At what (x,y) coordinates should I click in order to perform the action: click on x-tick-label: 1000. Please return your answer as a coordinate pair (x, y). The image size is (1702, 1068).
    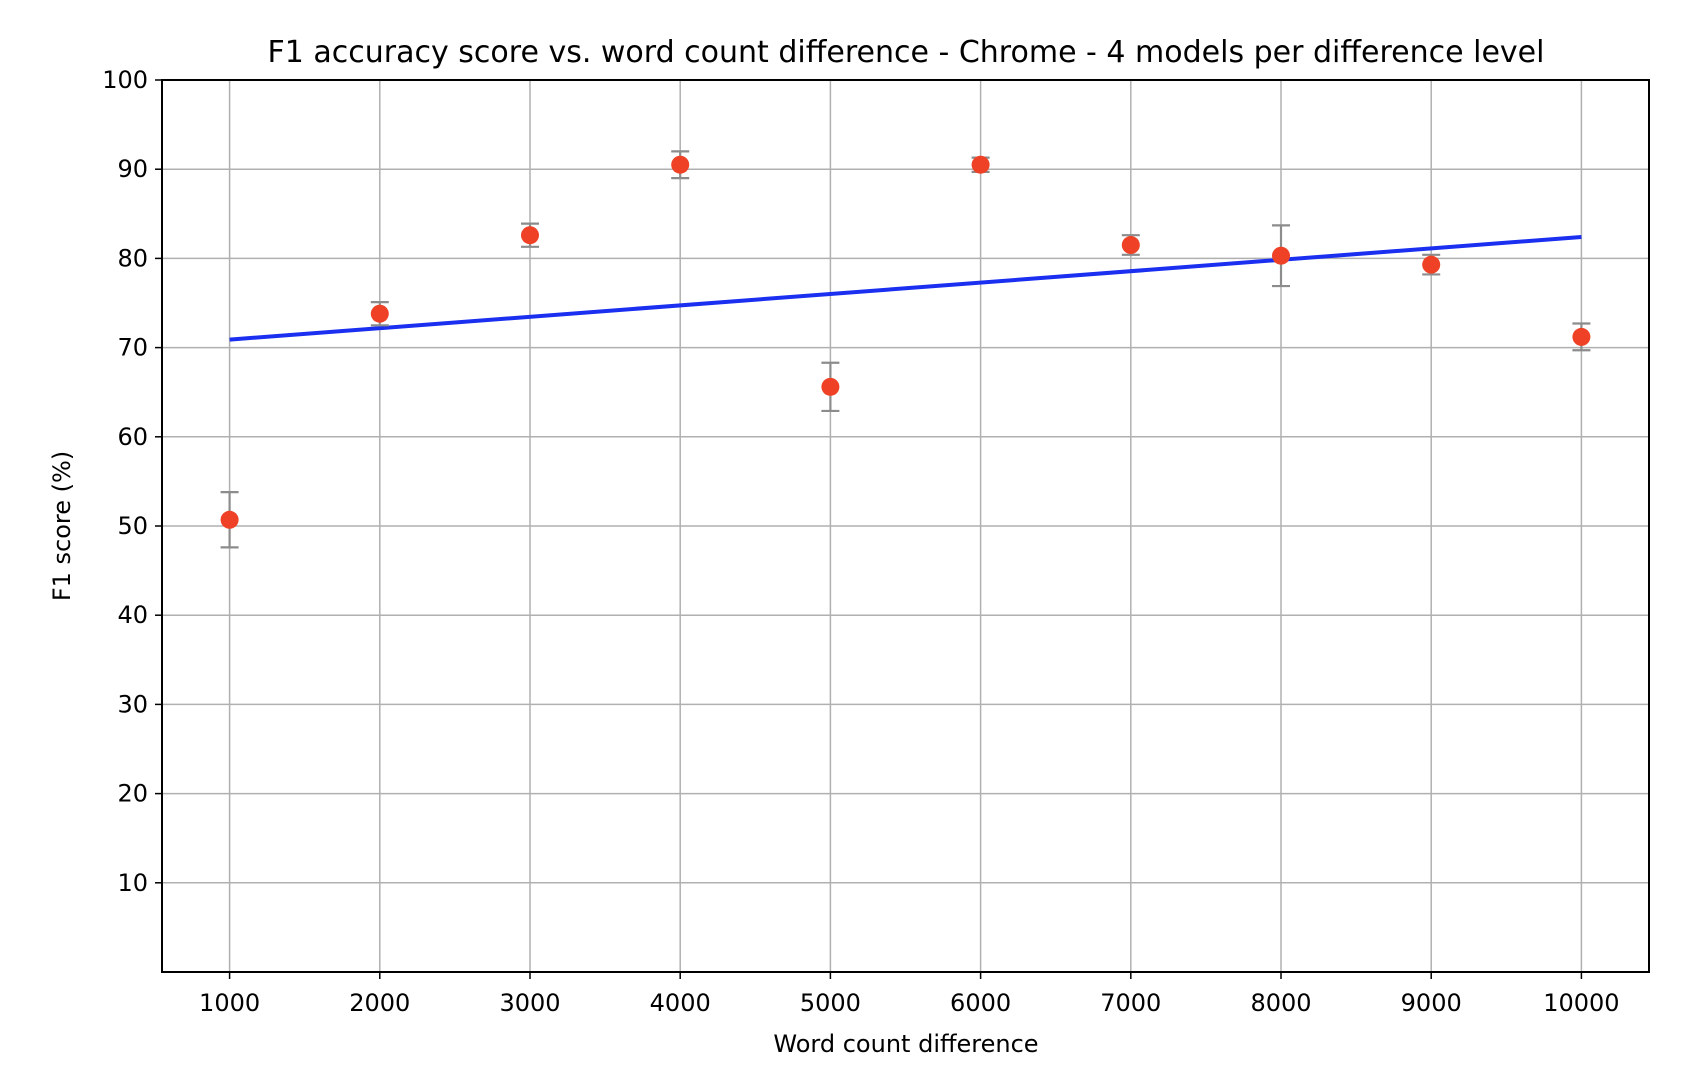
    Looking at the image, I should click on (229, 1003).